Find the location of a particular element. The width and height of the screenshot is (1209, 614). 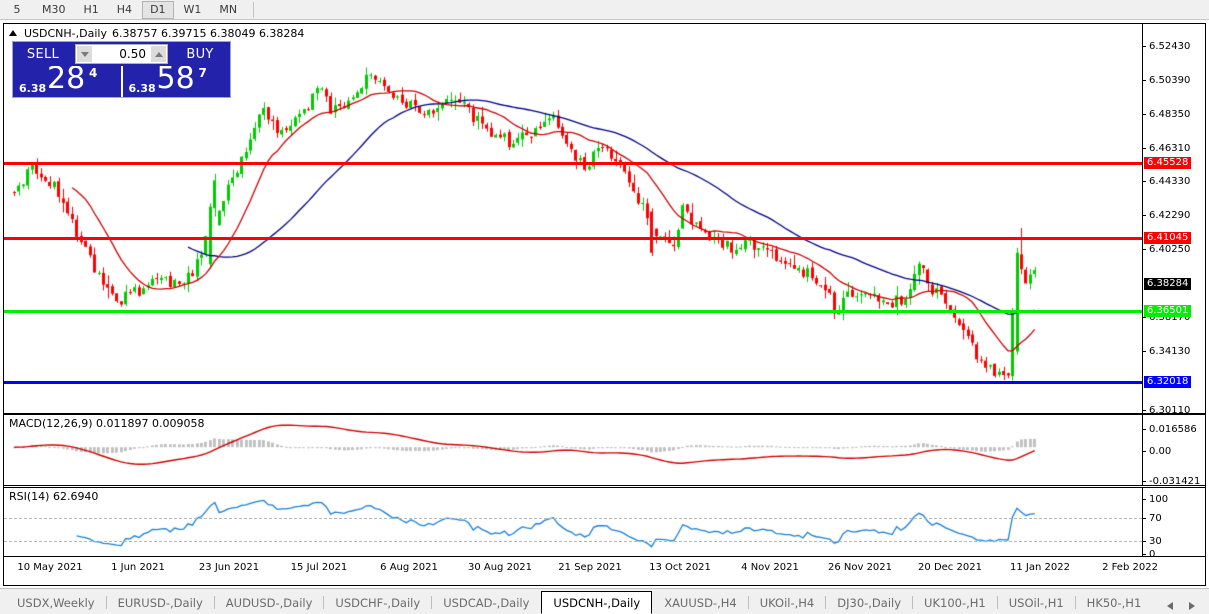

date-axis-tick: 30 Aug 2021 is located at coordinates (500, 567).